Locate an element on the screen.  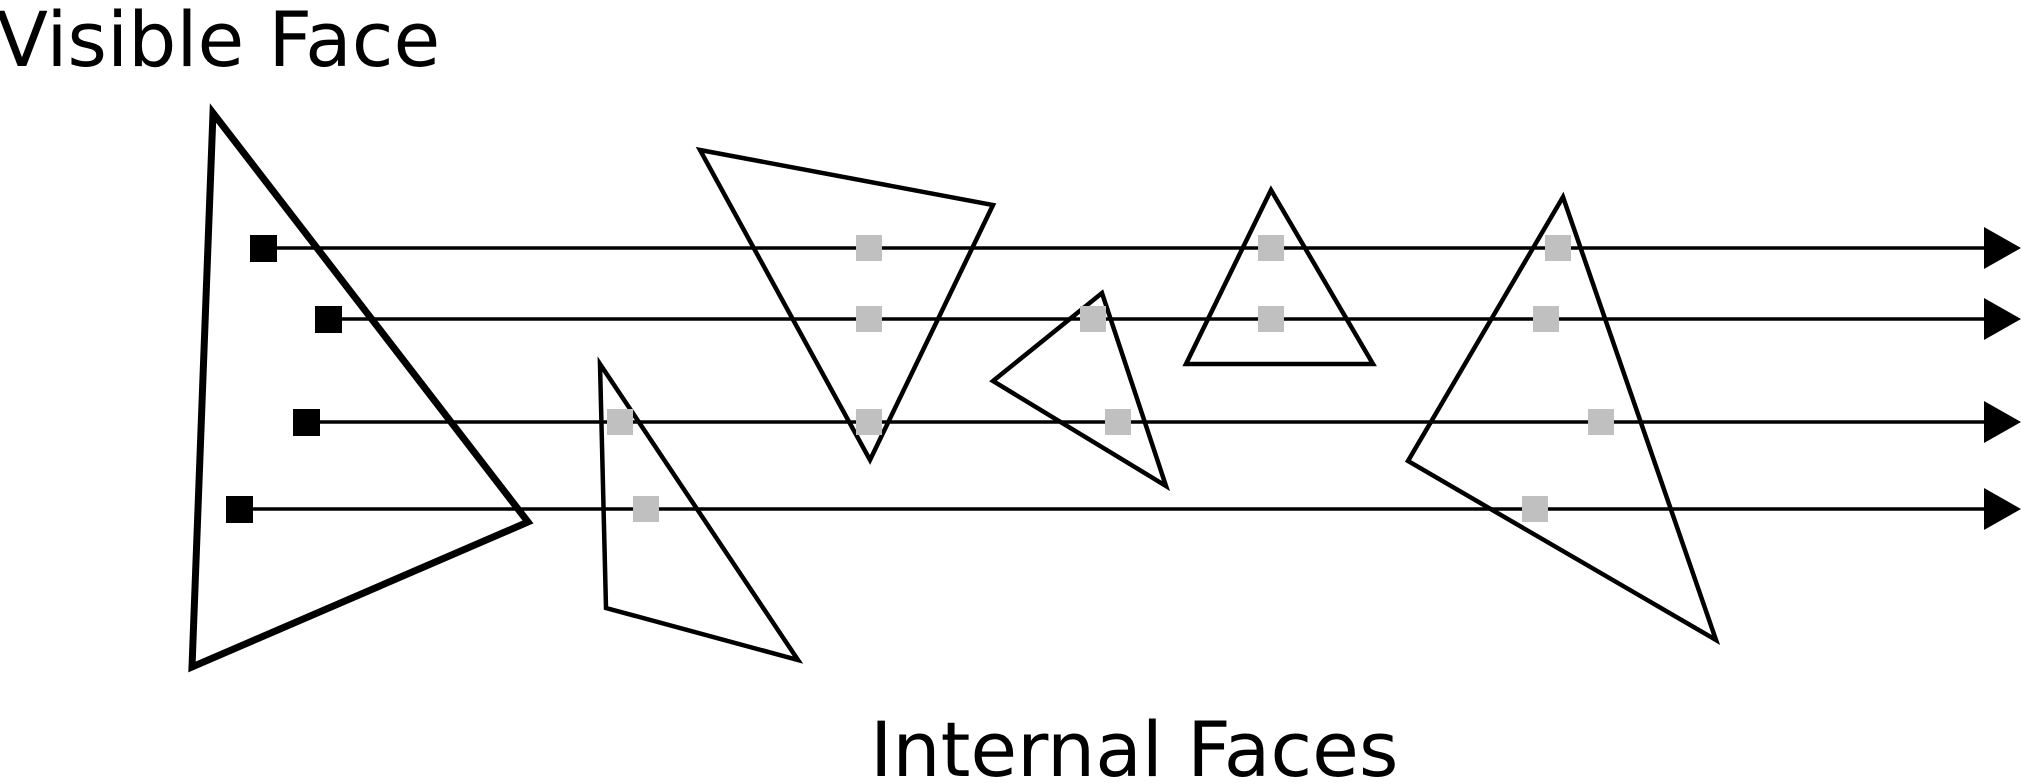
visible-face-label: Visible Face is located at coordinates (220, 42).